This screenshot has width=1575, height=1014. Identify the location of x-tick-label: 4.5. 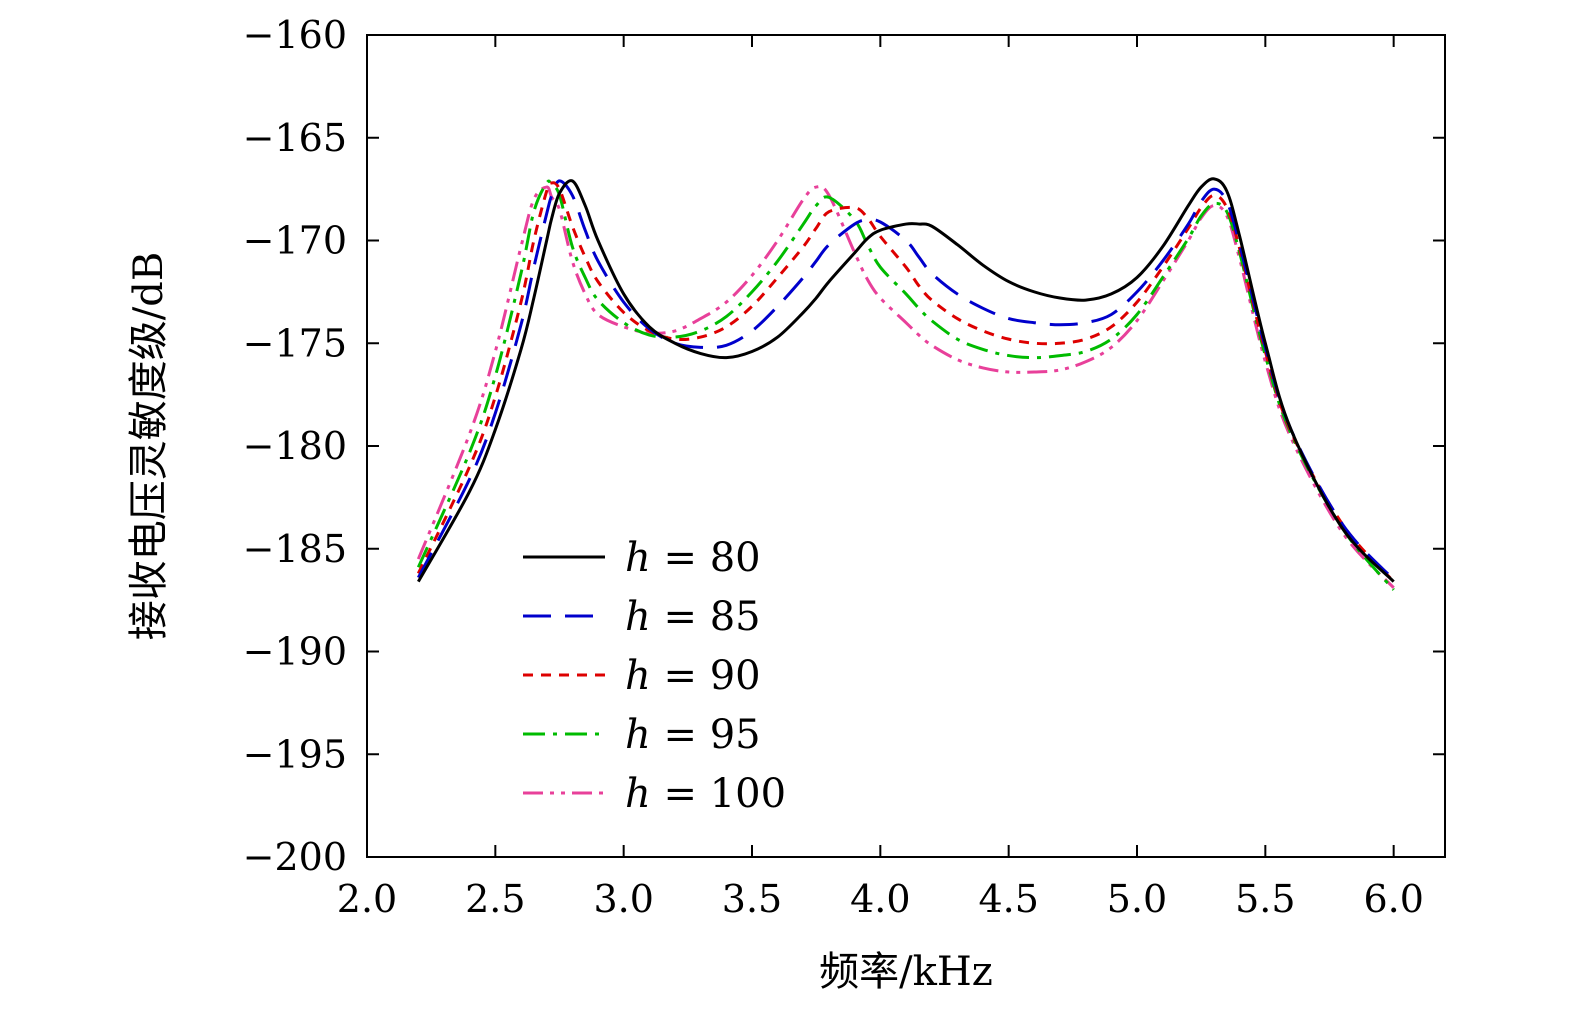
(1008, 899).